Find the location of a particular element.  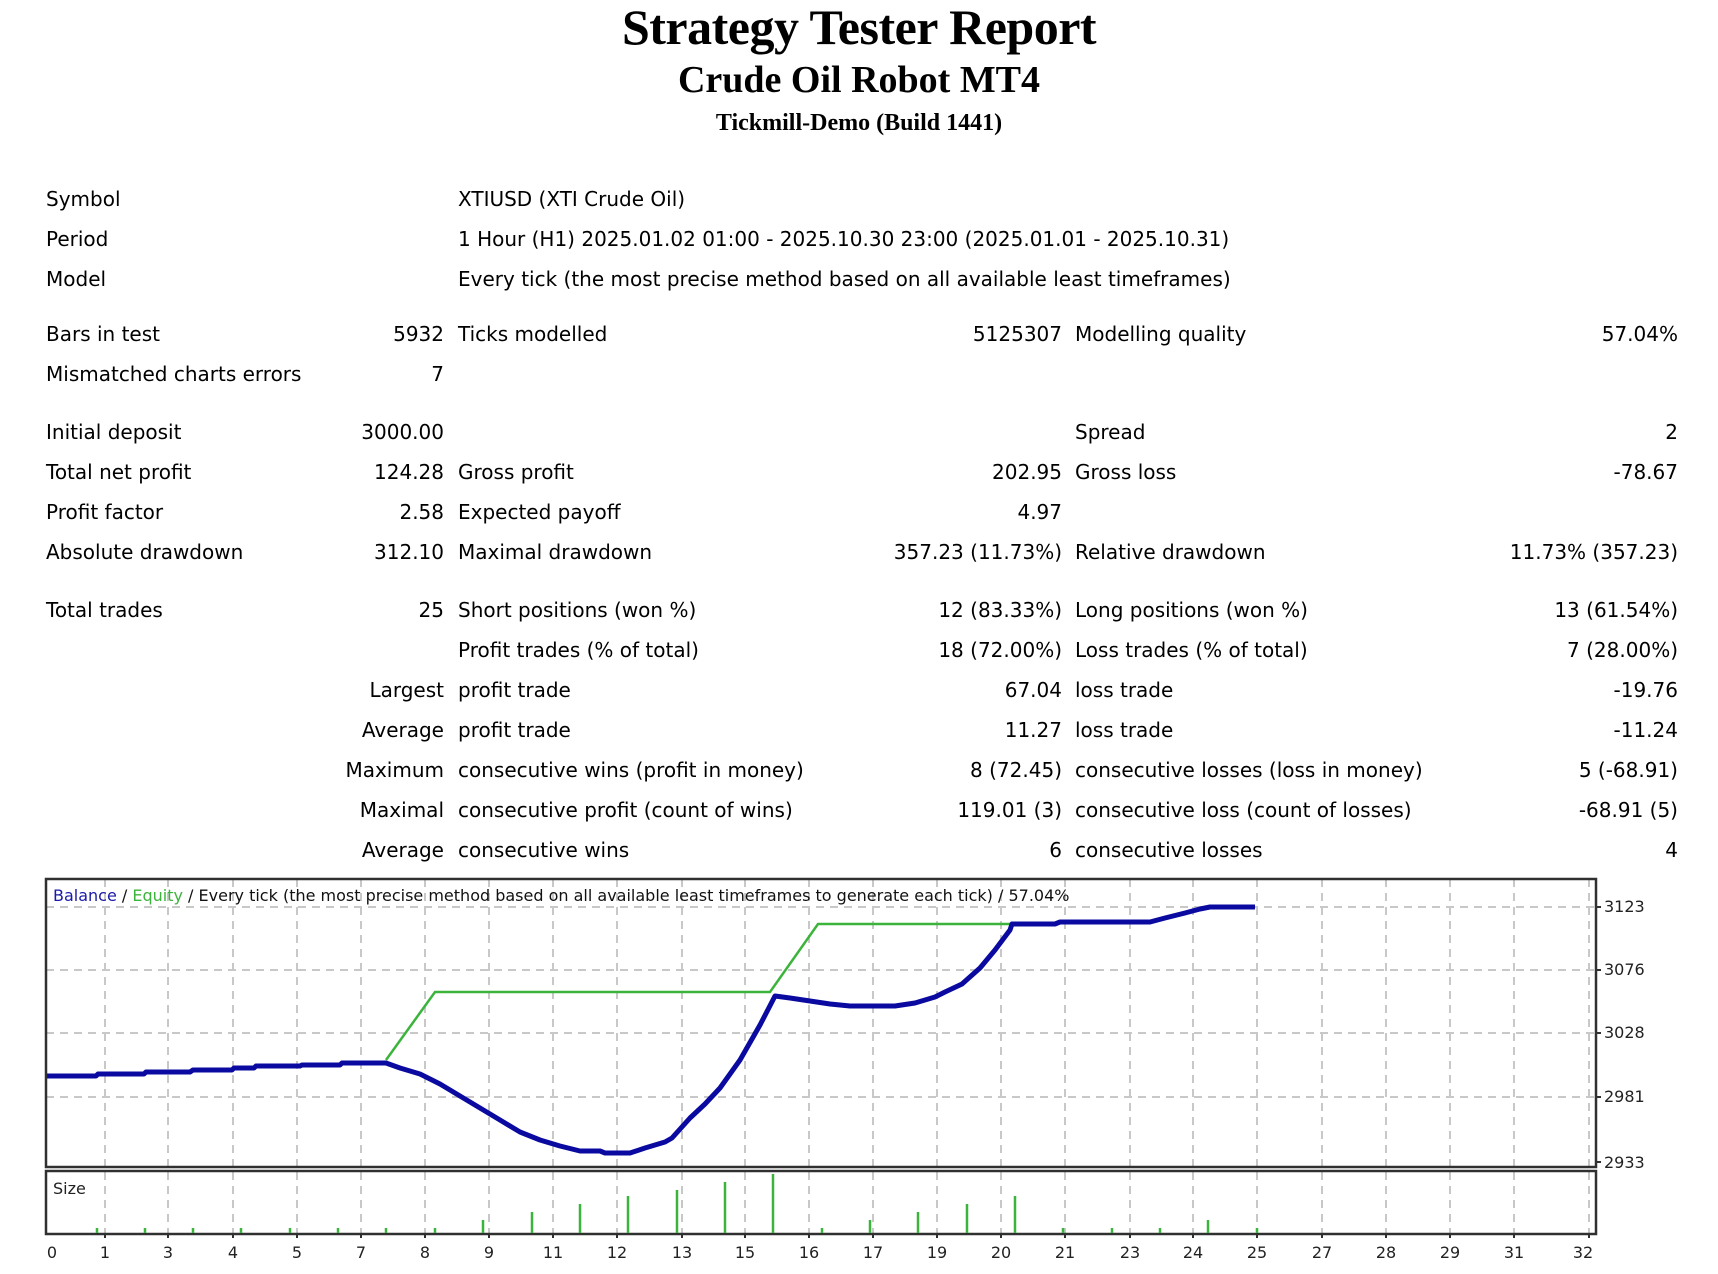

symbol-value: XTIUSD (XTI Crude Oil) is located at coordinates (572, 199).